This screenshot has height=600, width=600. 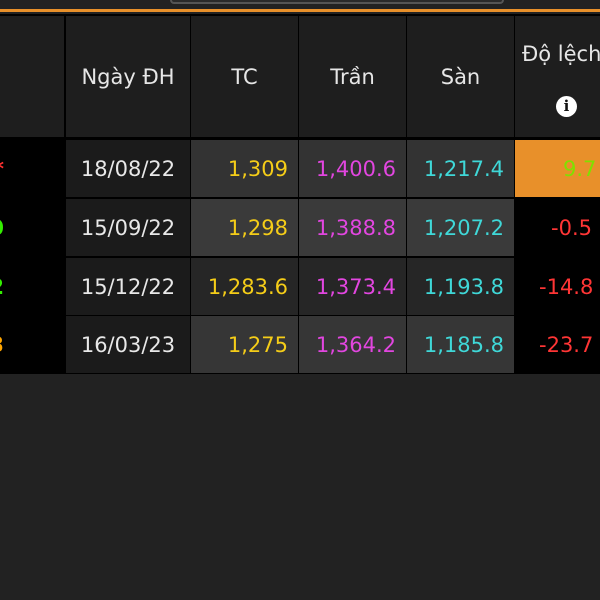 I want to click on column-header: TC, so click(x=244, y=76).